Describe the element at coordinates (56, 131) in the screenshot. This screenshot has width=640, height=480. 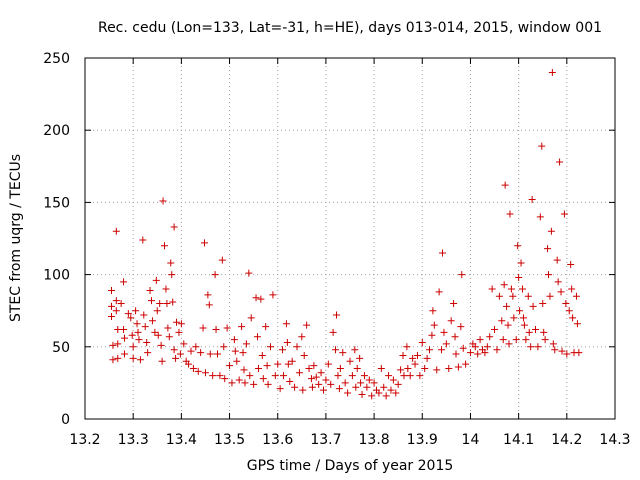
I see `y-tick-label: 200` at that location.